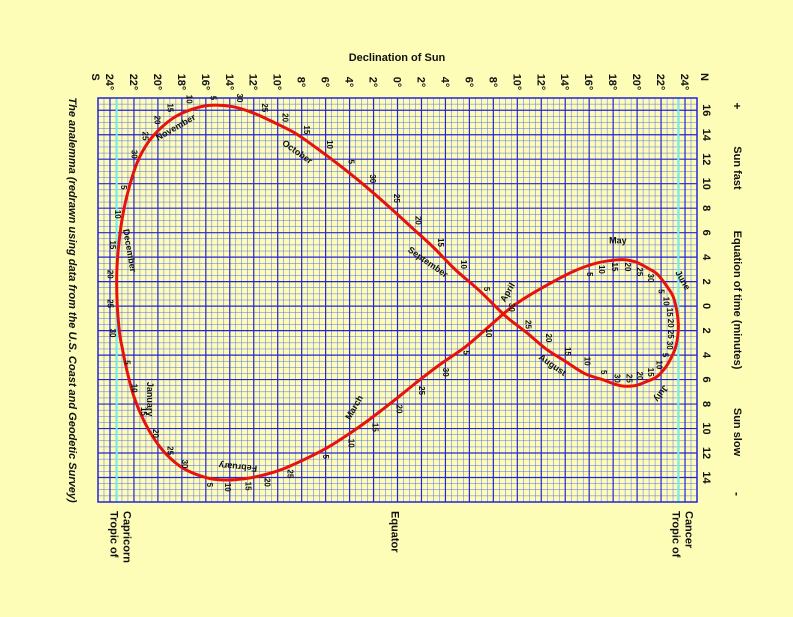 This screenshot has height=617, width=793. I want to click on declination-tick-label: 14°, so click(229, 82).